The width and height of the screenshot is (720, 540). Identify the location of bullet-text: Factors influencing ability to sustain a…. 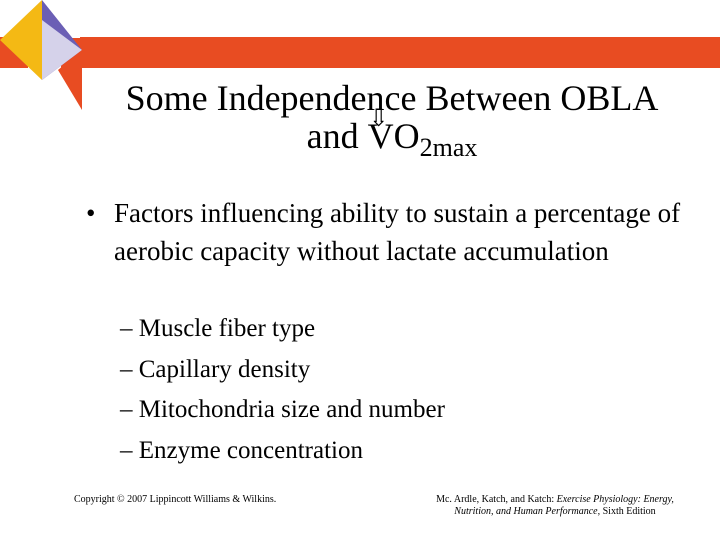
(397, 232).